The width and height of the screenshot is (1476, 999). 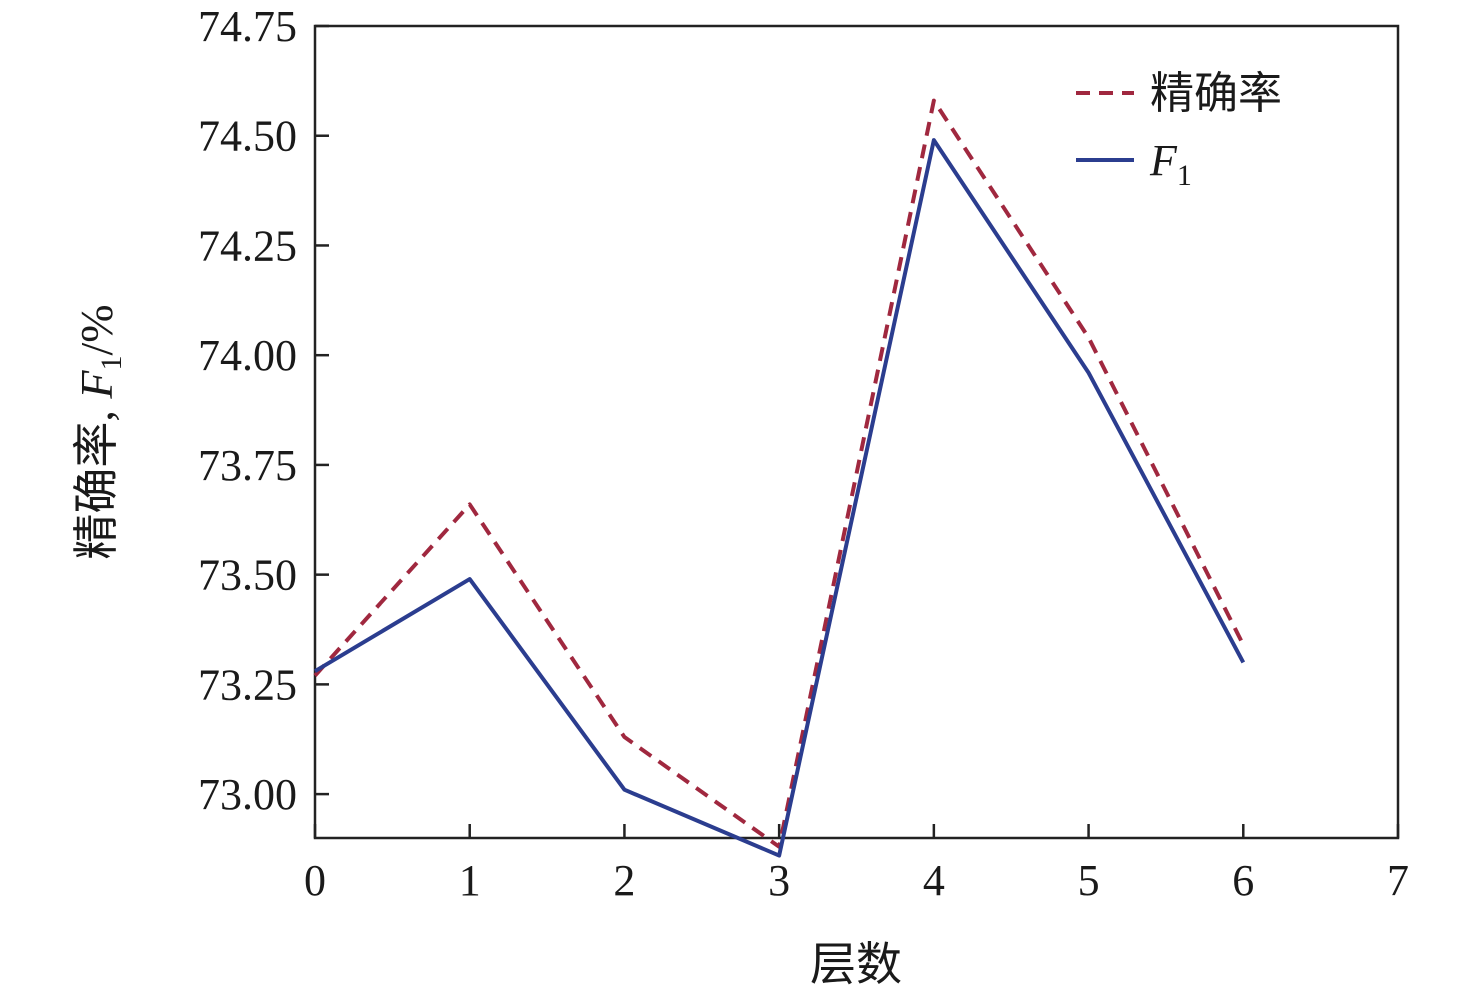 I want to click on x-tick-label: 5, so click(x=1089, y=880).